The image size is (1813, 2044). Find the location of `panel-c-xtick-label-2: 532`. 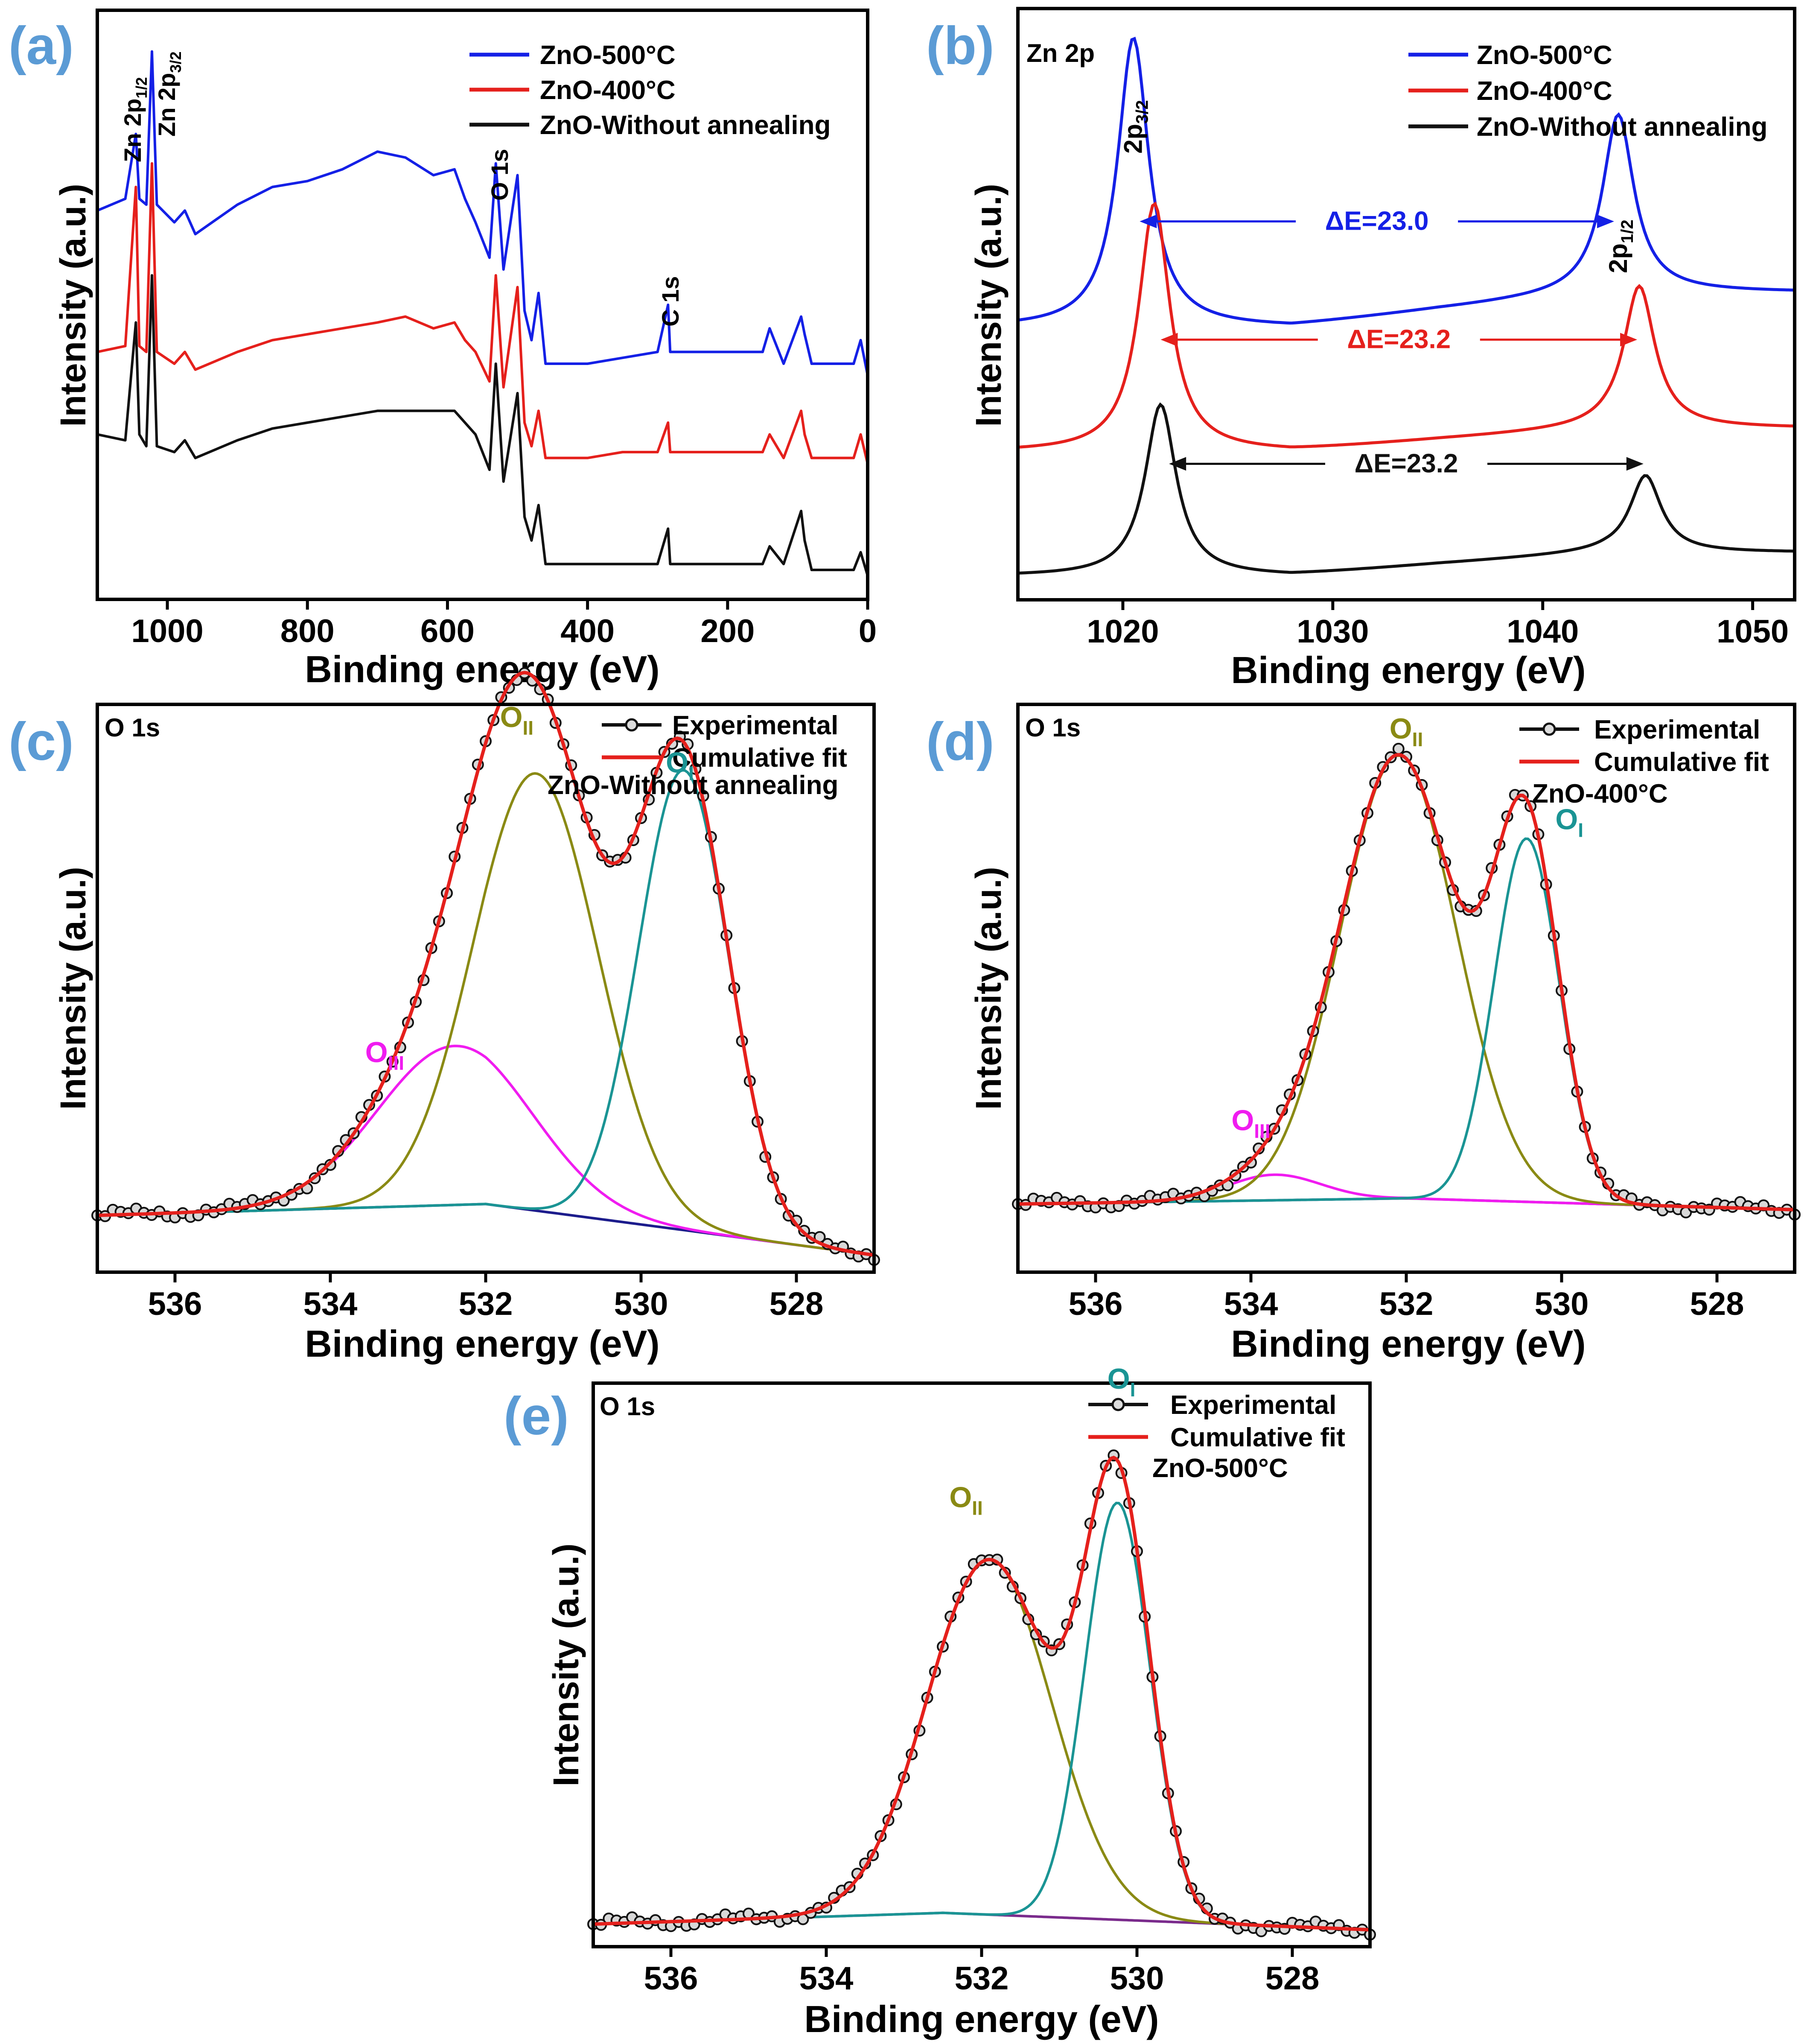

panel-c-xtick-label-2: 532 is located at coordinates (486, 1304).